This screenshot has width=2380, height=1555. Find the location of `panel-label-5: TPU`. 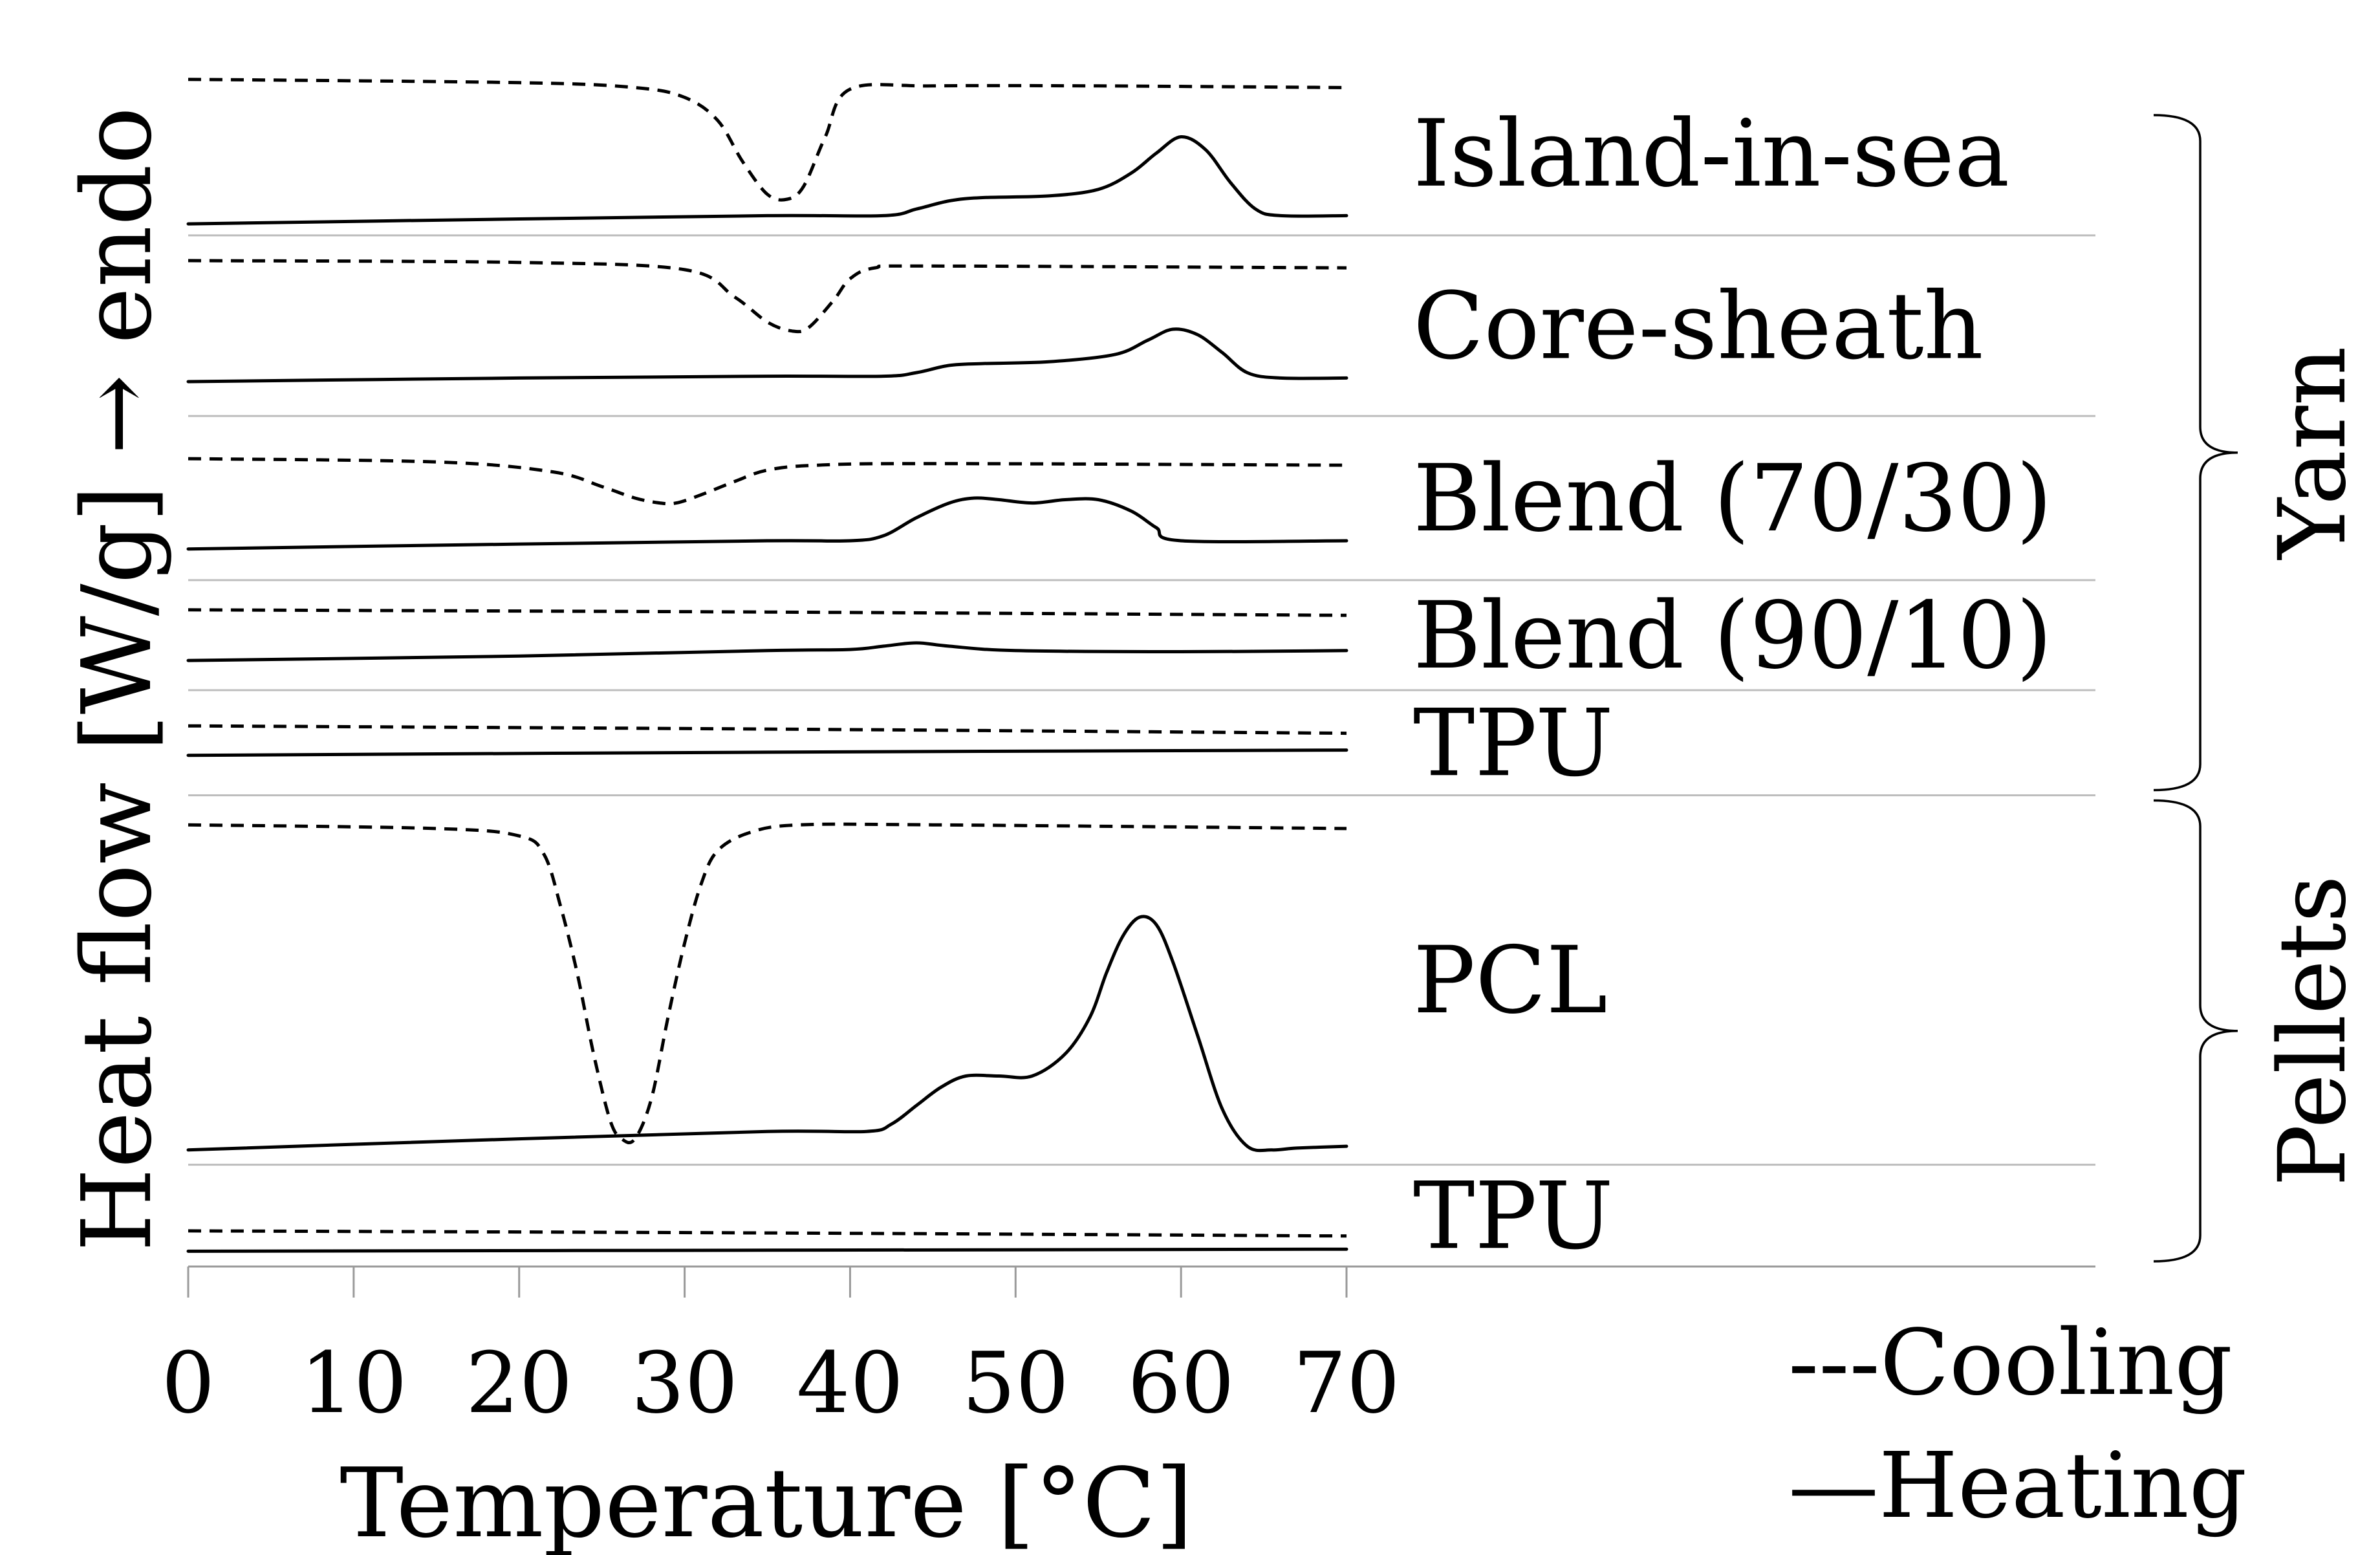

panel-label-5: TPU is located at coordinates (1513, 743).